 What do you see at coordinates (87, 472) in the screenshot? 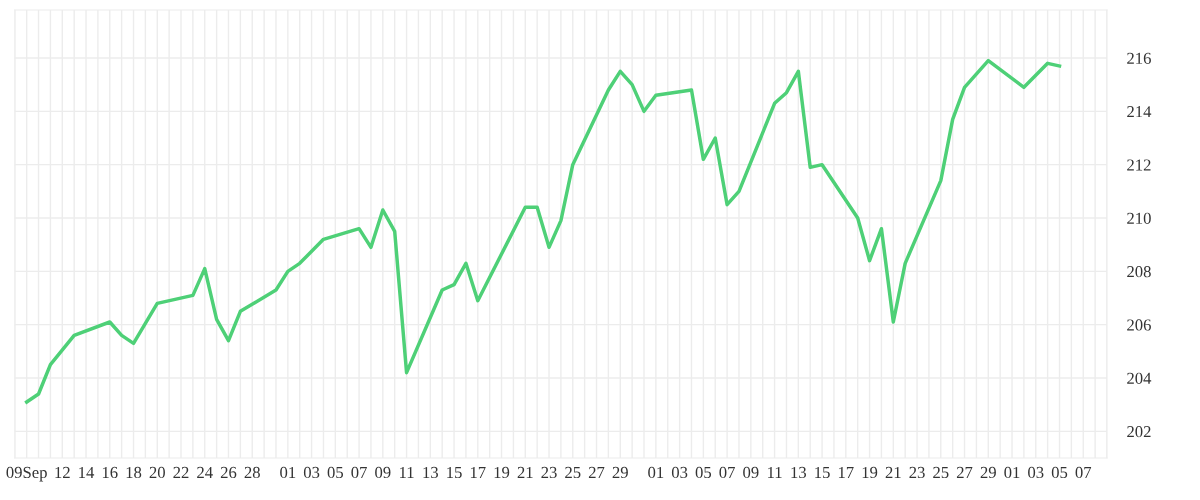
I see `x-tick-label: 14` at bounding box center [87, 472].